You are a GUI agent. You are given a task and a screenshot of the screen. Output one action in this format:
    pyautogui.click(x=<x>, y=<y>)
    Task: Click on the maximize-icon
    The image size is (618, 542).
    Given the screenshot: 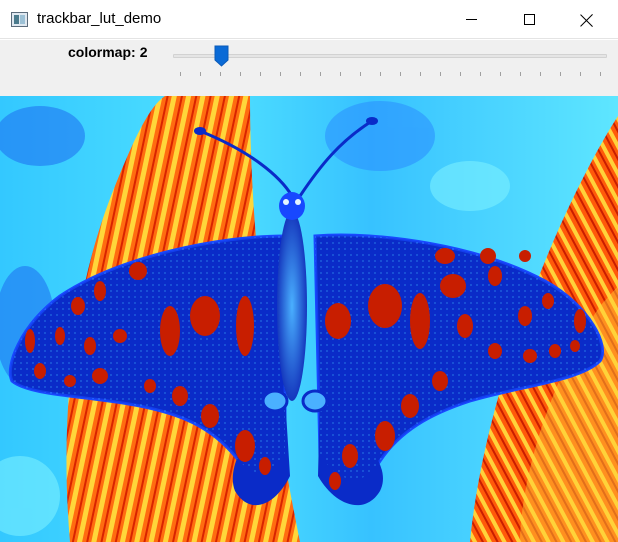 What is the action you would take?
    pyautogui.click(x=529, y=19)
    